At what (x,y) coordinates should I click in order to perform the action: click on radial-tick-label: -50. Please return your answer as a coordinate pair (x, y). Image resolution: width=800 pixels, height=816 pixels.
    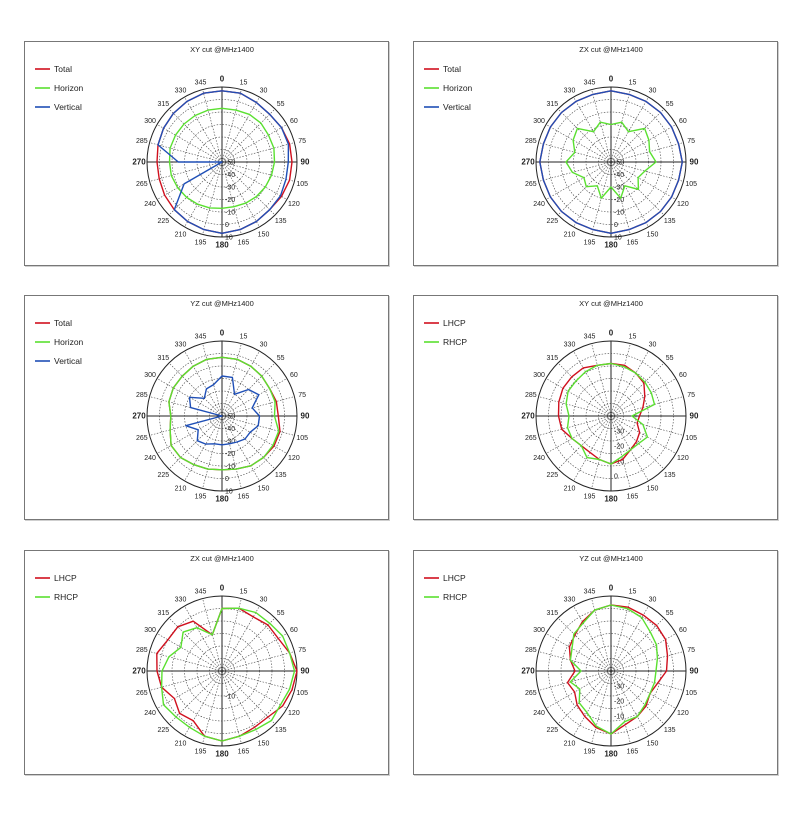
    Looking at the image, I should click on (619, 163).